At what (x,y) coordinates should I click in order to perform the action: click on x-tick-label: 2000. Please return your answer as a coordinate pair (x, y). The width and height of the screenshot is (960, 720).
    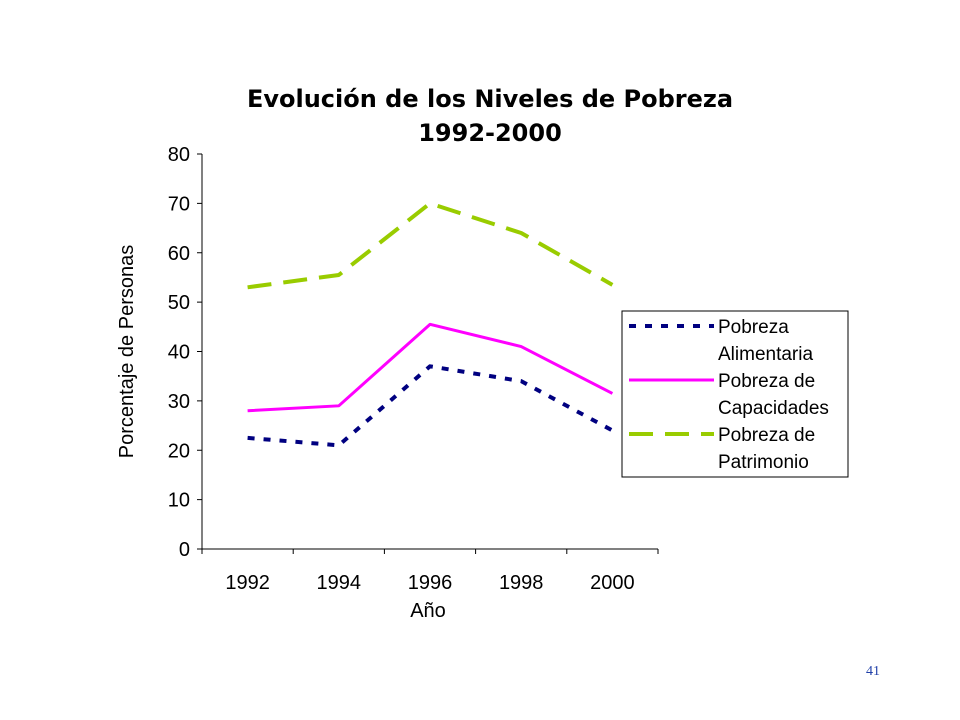
    Looking at the image, I should click on (612, 583).